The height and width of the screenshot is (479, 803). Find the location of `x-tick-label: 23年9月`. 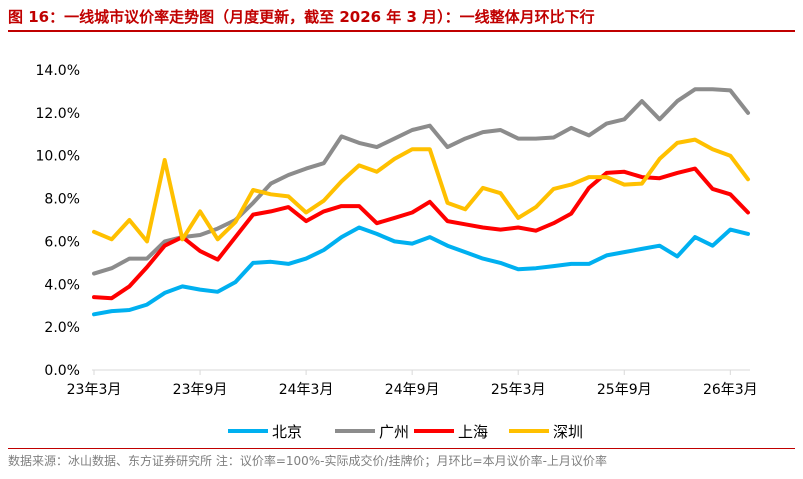

x-tick-label: 23年9月 is located at coordinates (200, 390).